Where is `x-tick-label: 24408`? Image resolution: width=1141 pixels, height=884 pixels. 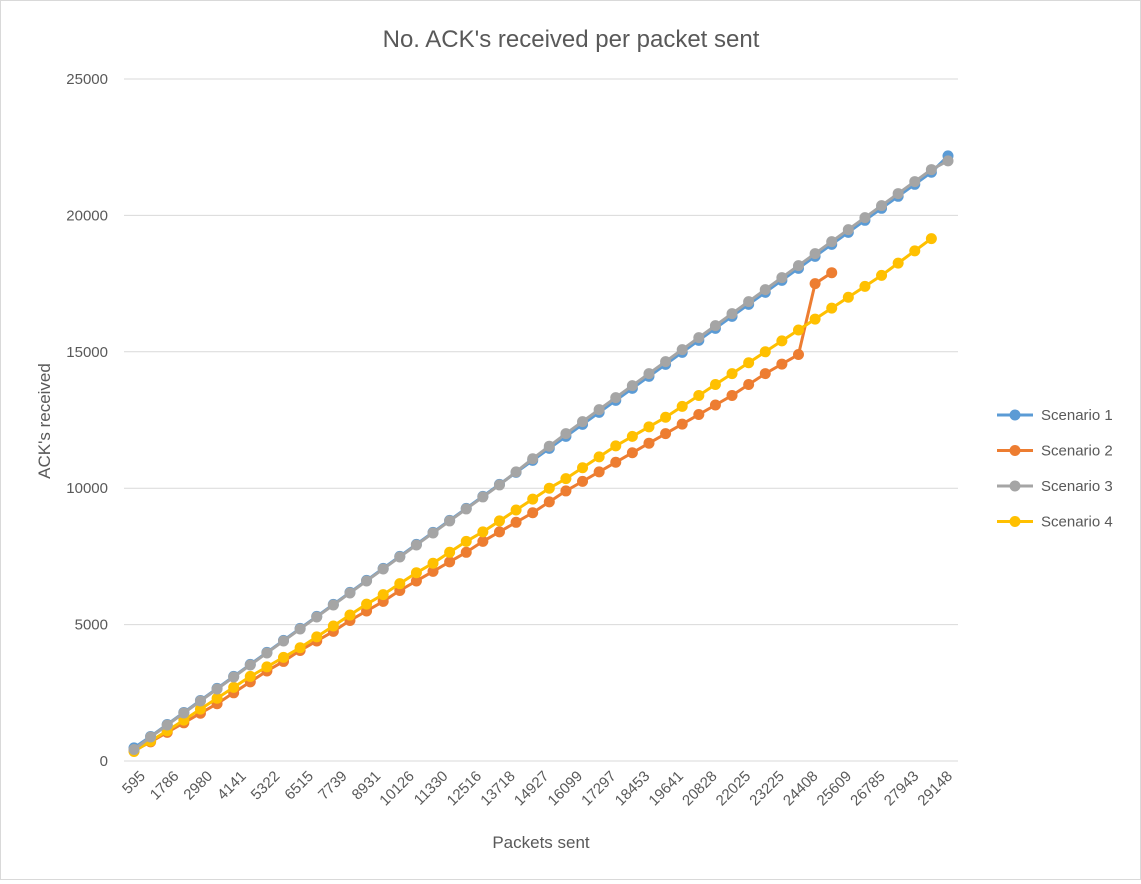 x-tick-label: 24408 is located at coordinates (801, 789).